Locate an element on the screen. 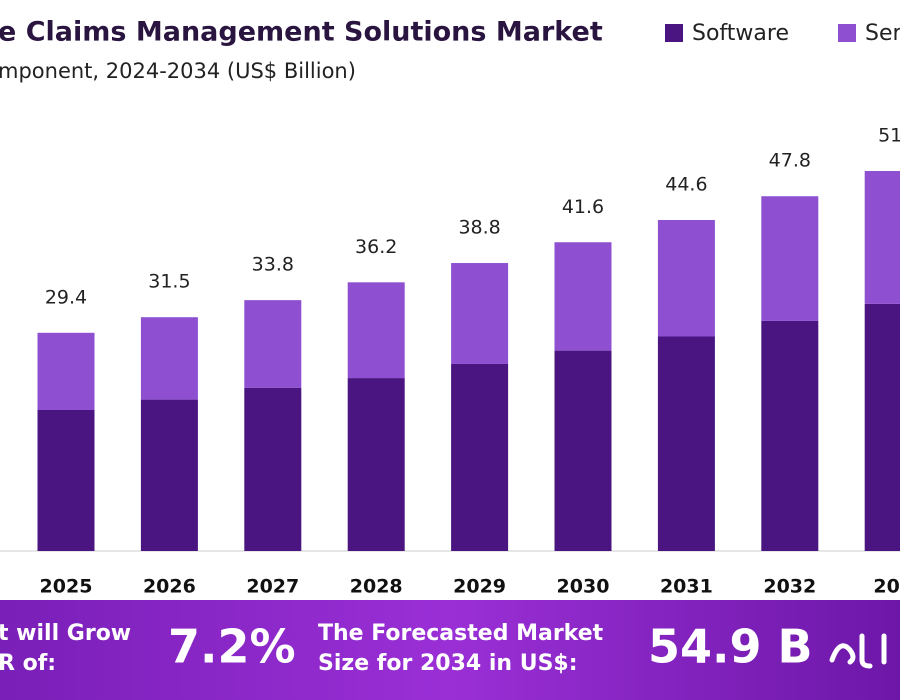  total-label: 36.2 is located at coordinates (376, 247).